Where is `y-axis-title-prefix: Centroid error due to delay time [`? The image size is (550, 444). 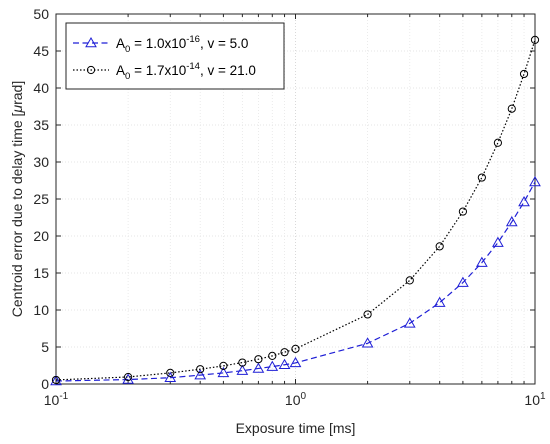 y-axis-title-prefix: Centroid error due to delay time [ is located at coordinates (17, 214).